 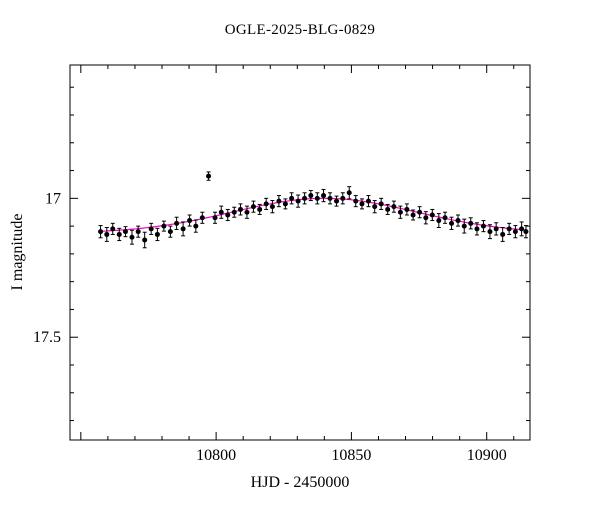 I want to click on svg-text: 10850, so click(x=351, y=455).